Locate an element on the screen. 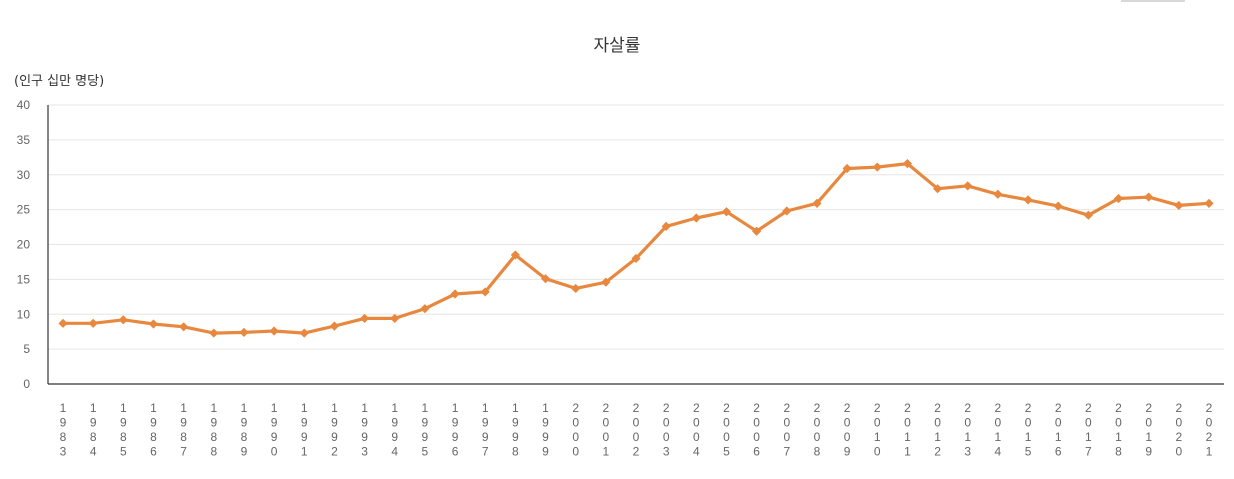 The height and width of the screenshot is (479, 1234). y-tick-label: 5 is located at coordinates (26, 349).